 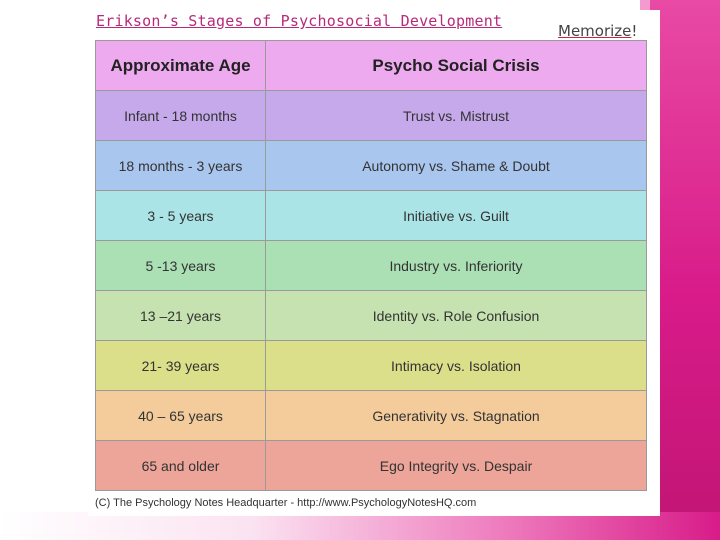 I want to click on table-row: 21- 39 years Intimacy vs. Isolation, so click(x=371, y=365).